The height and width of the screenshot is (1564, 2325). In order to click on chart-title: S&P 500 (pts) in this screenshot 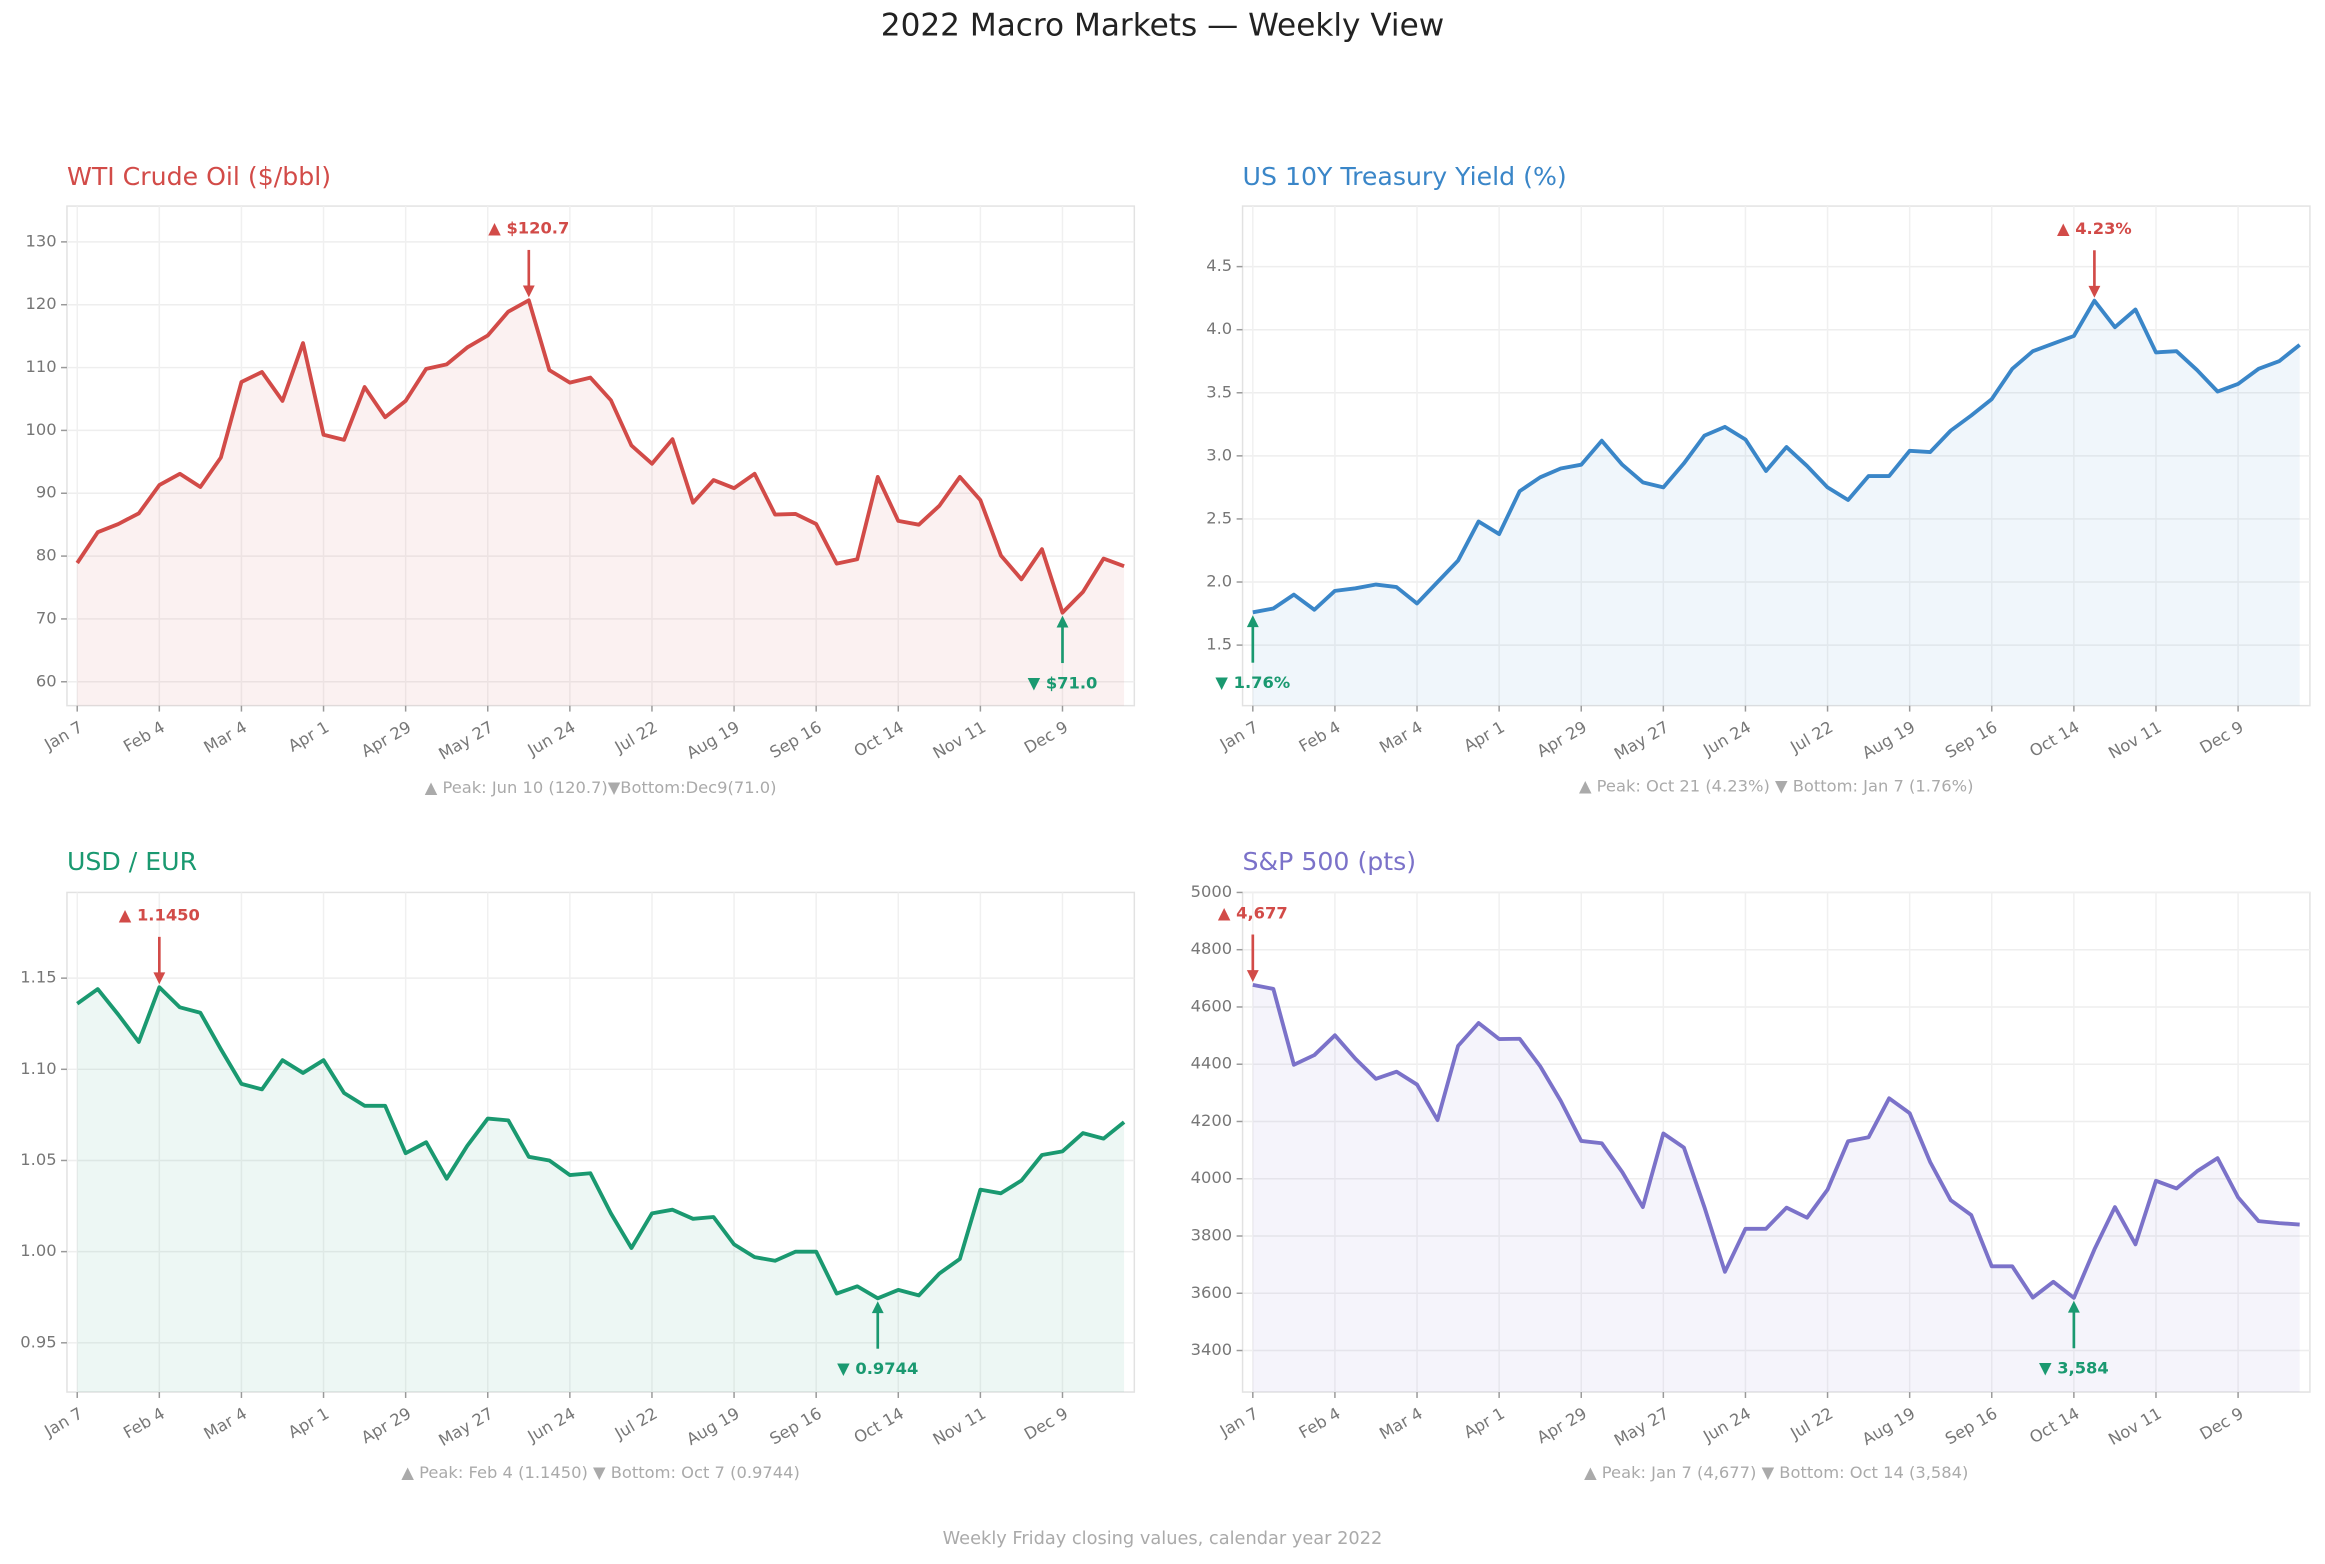, I will do `click(1330, 861)`.